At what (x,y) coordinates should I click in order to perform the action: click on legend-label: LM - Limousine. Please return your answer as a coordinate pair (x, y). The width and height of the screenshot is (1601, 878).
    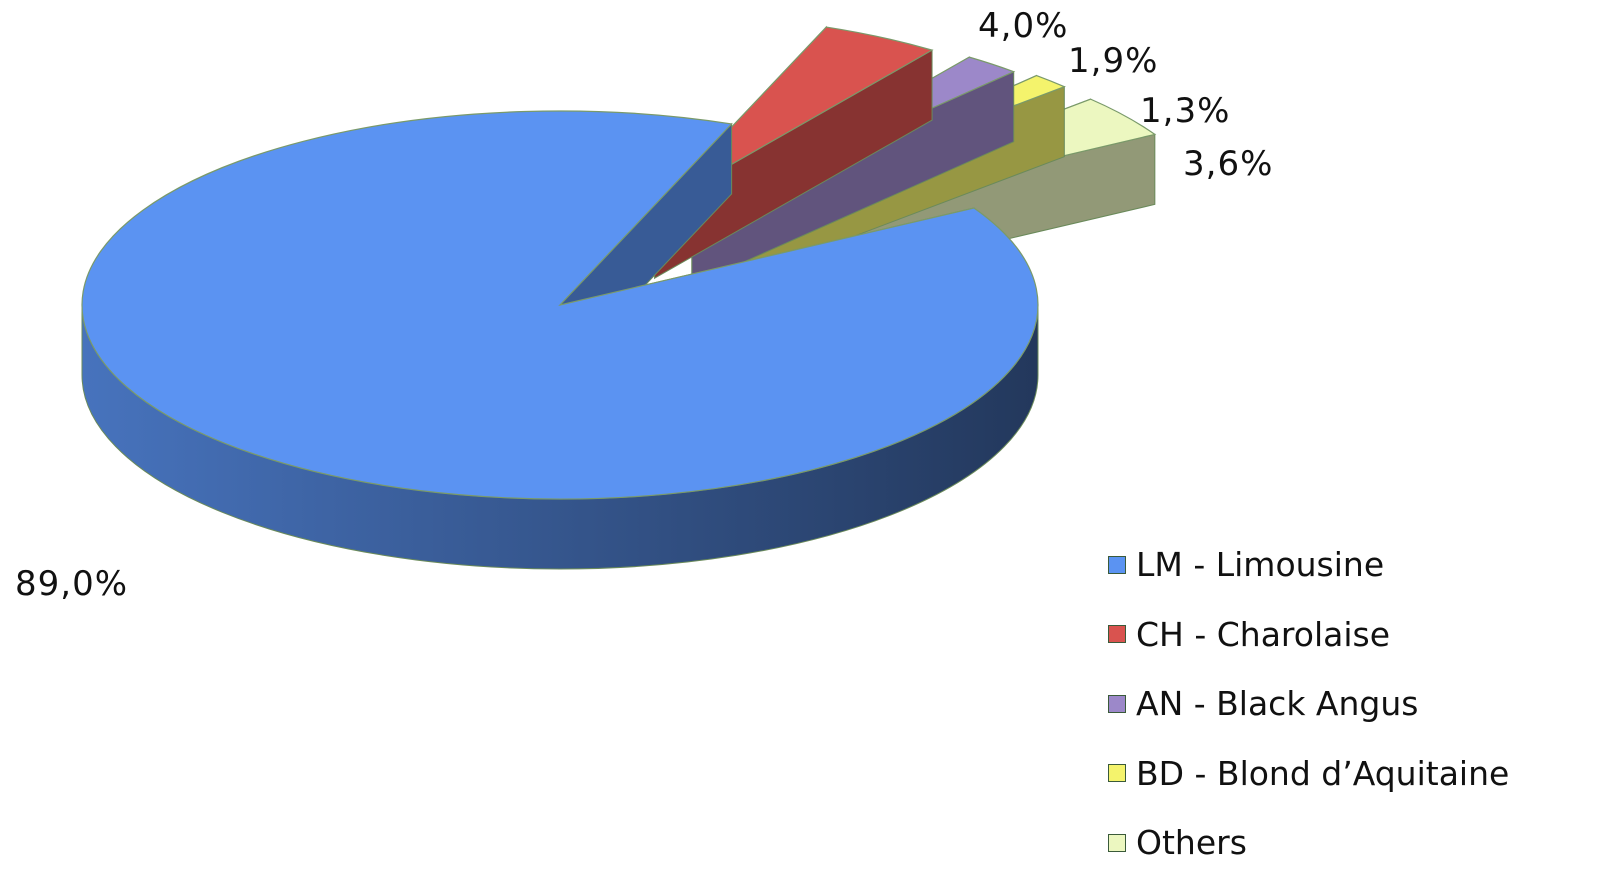
    Looking at the image, I should click on (1260, 565).